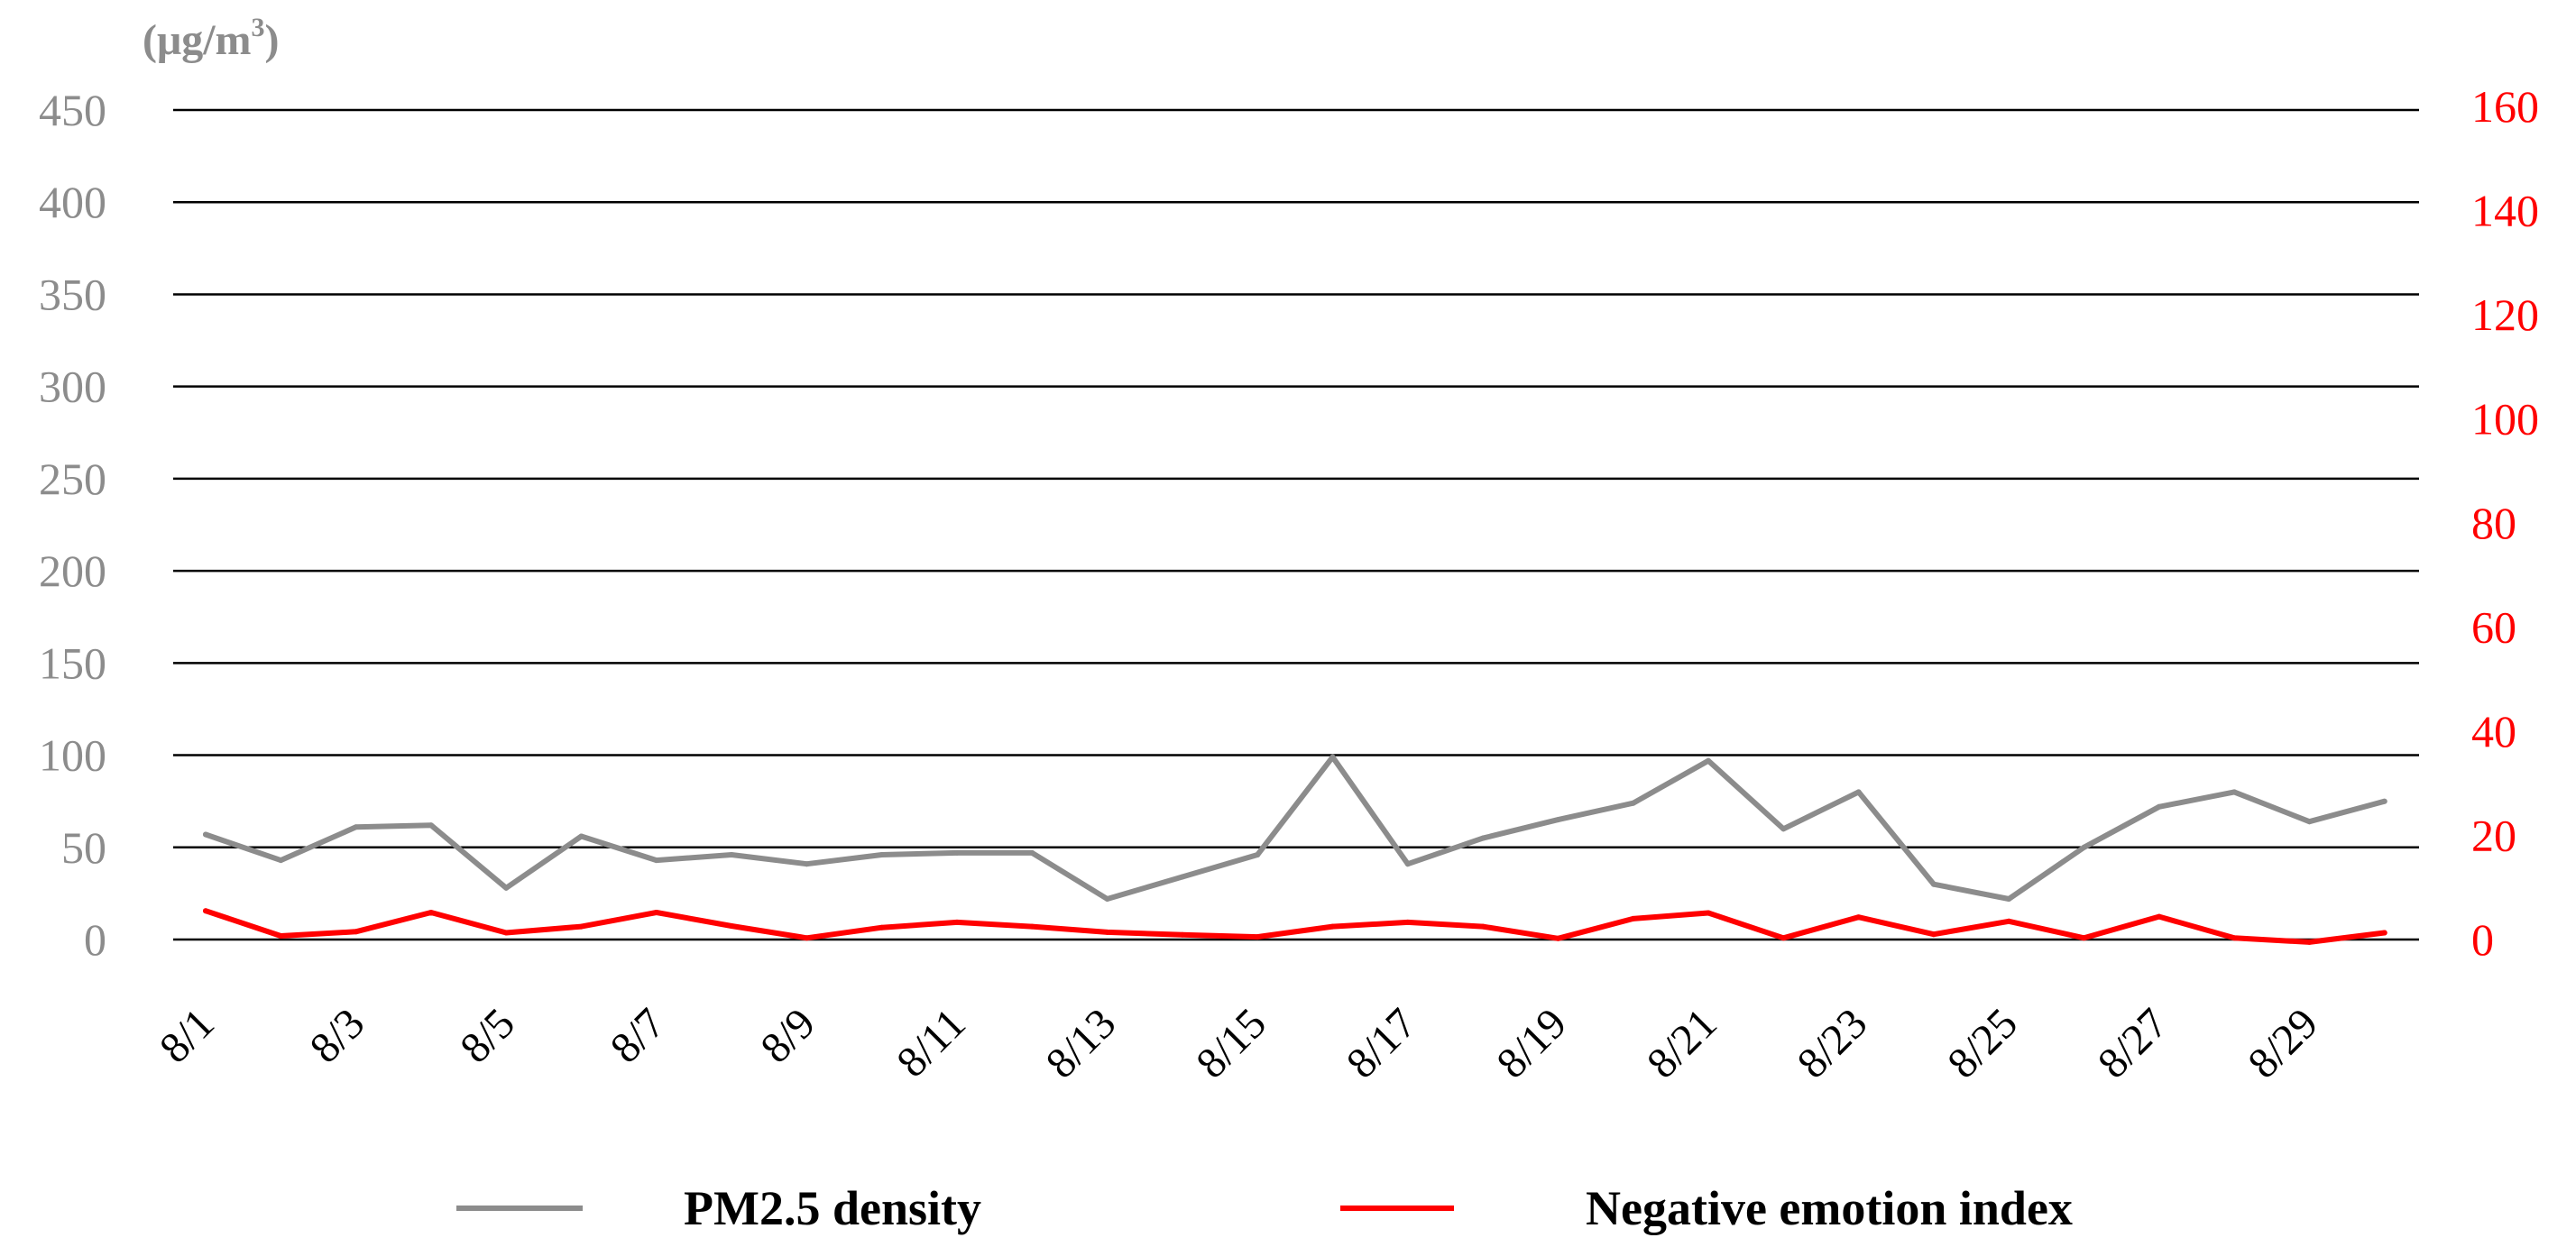 The width and height of the screenshot is (2576, 1256). I want to click on right-y-axis: 0 20 40 60 80 100 120 140 160, so click(2505, 523).